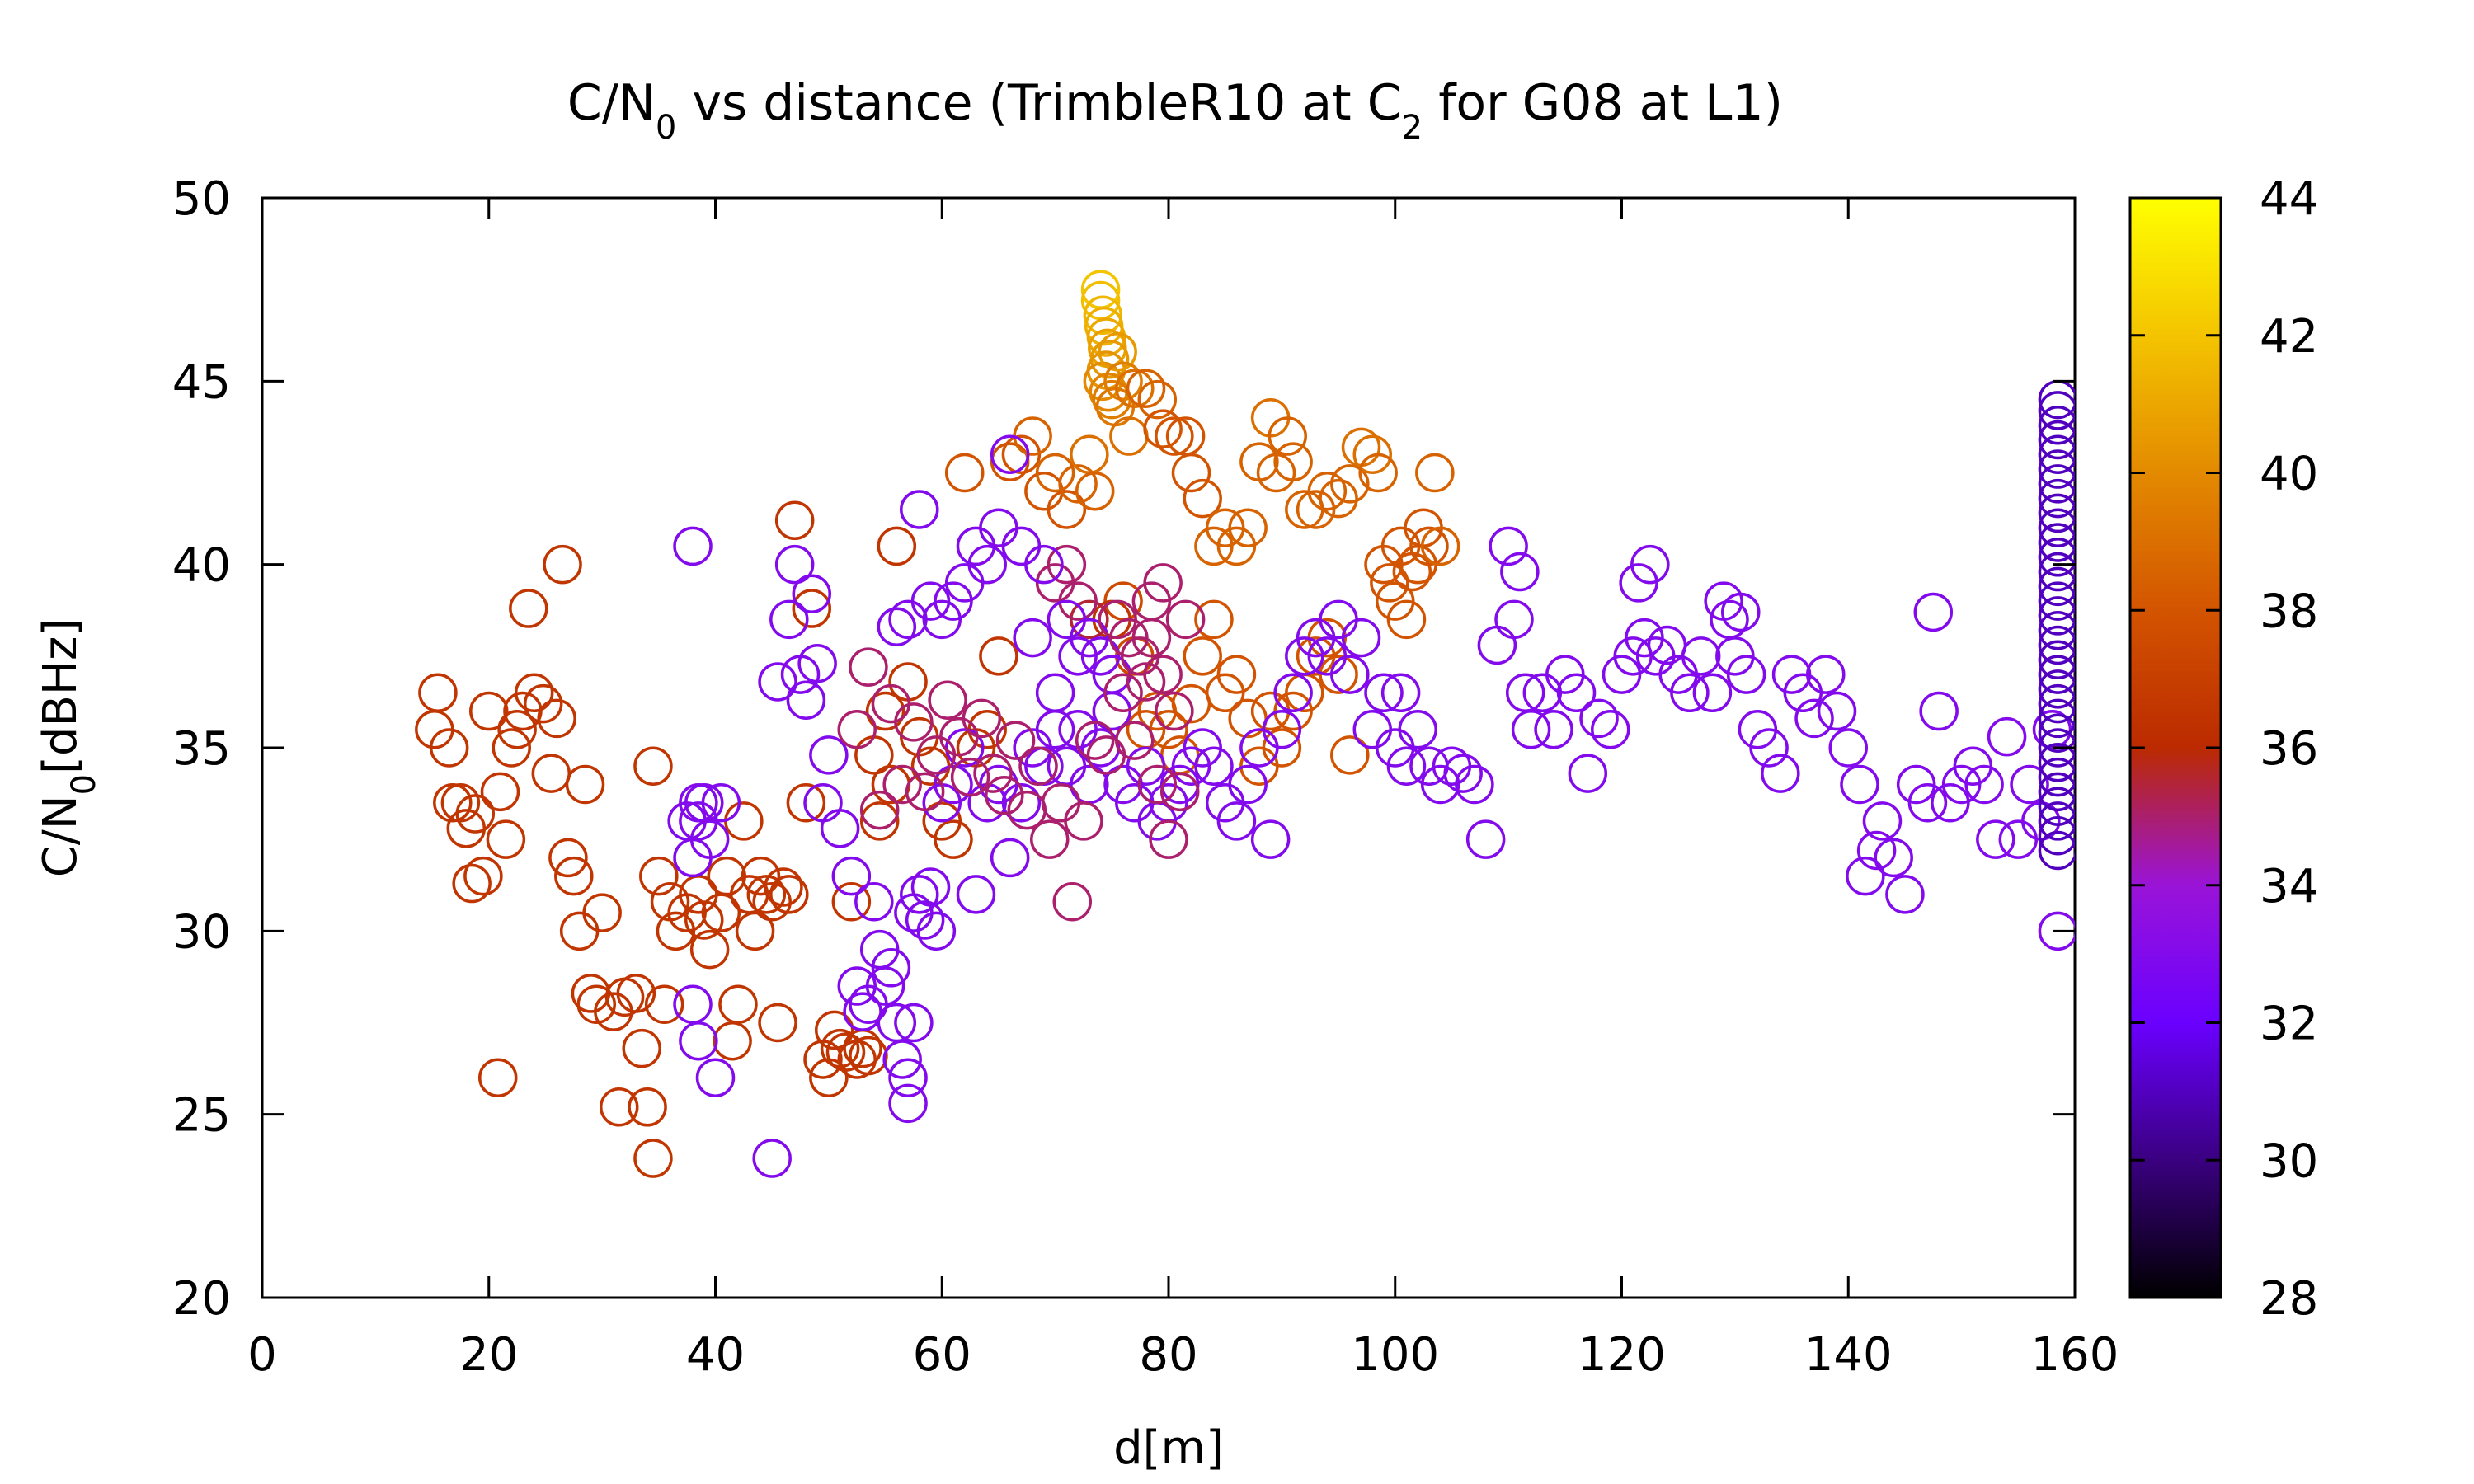 This screenshot has width=2474, height=1484. What do you see at coordinates (68, 747) in the screenshot?
I see `y-axis-label: C/N0[dBHz]` at bounding box center [68, 747].